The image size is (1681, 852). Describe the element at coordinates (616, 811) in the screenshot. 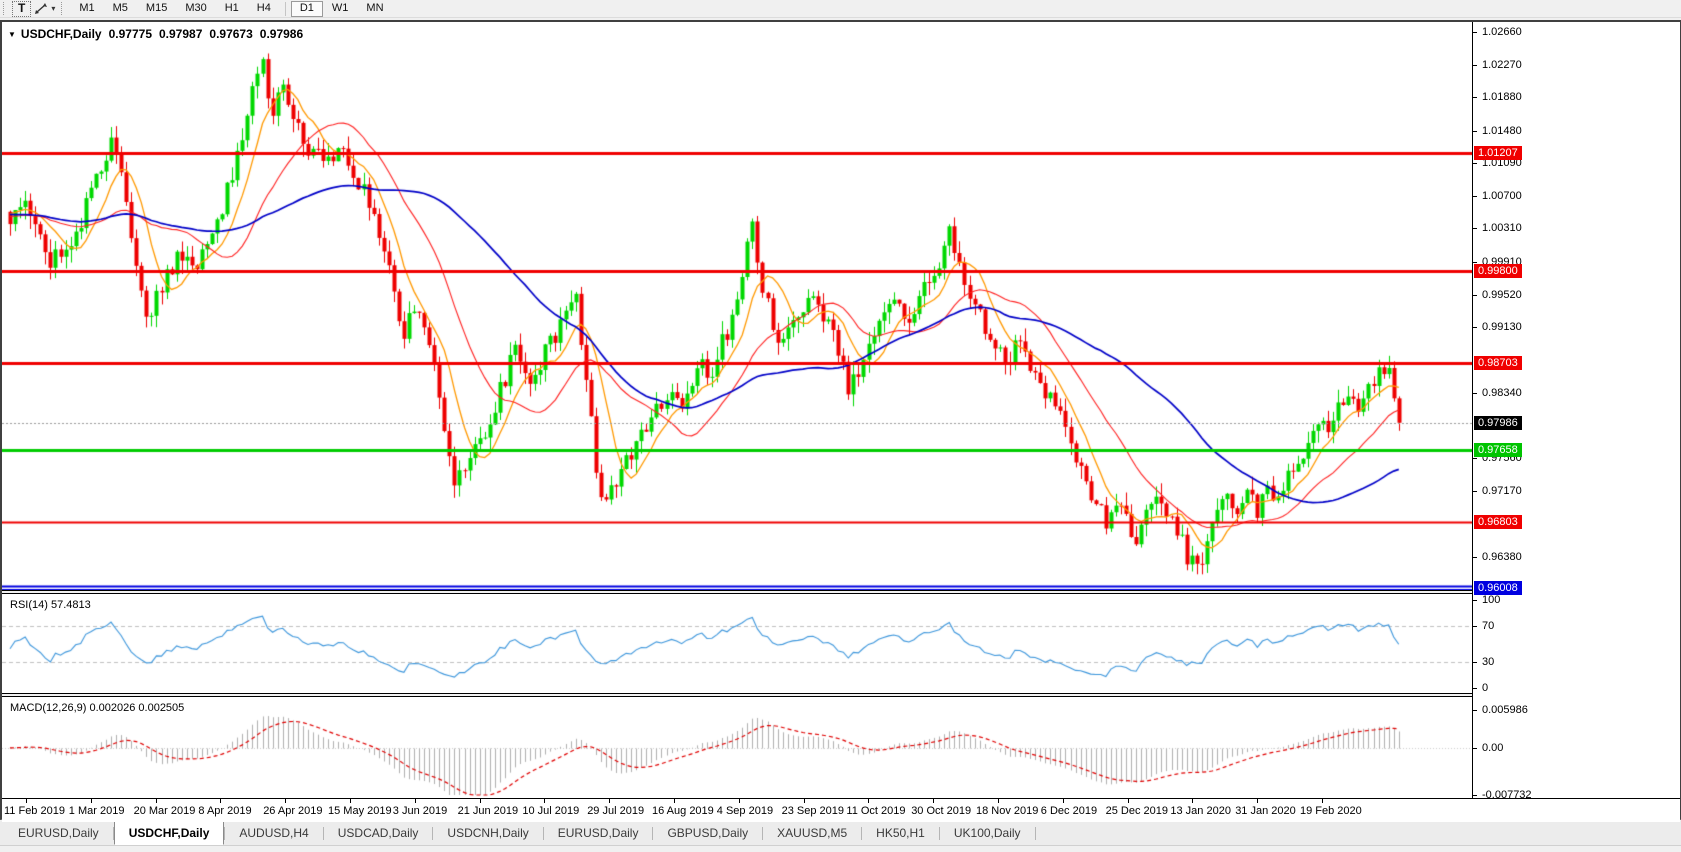

I see `date-axis-label: 29 Jul 2019` at that location.